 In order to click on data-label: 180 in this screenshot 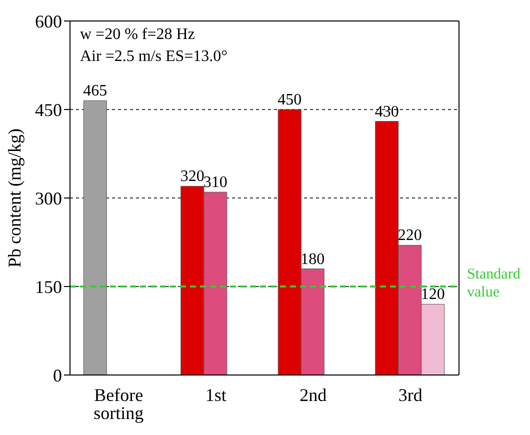, I will do `click(312, 259)`.